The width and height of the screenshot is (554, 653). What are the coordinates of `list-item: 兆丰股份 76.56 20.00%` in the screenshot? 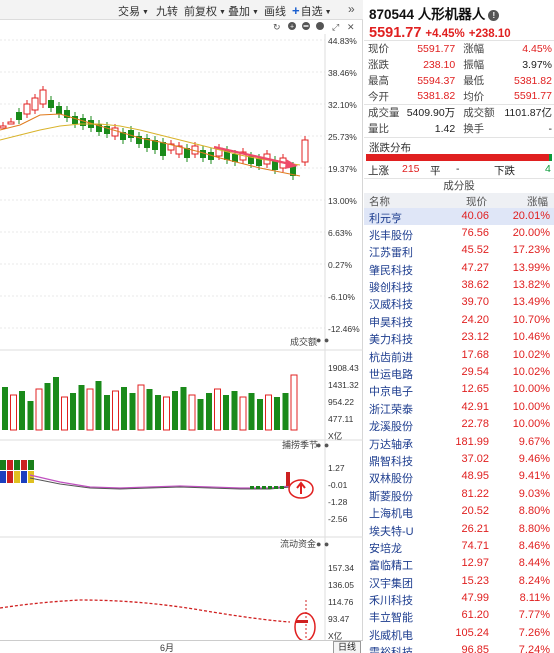 It's located at (459, 233).